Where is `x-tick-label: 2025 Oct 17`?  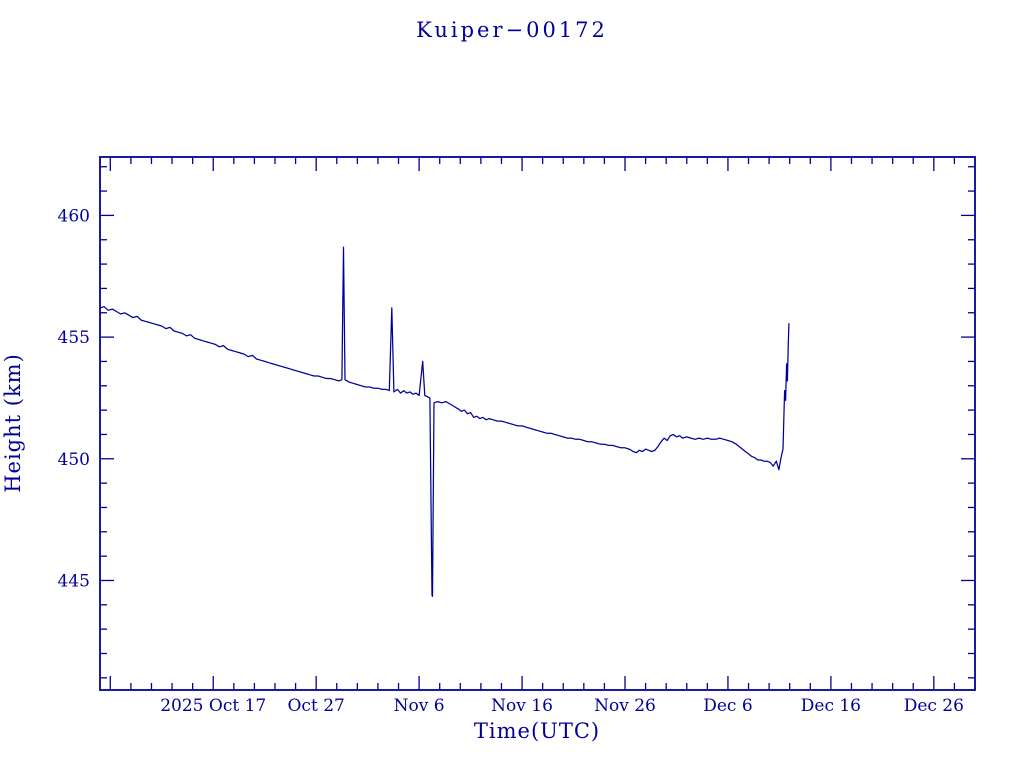 x-tick-label: 2025 Oct 17 is located at coordinates (213, 706).